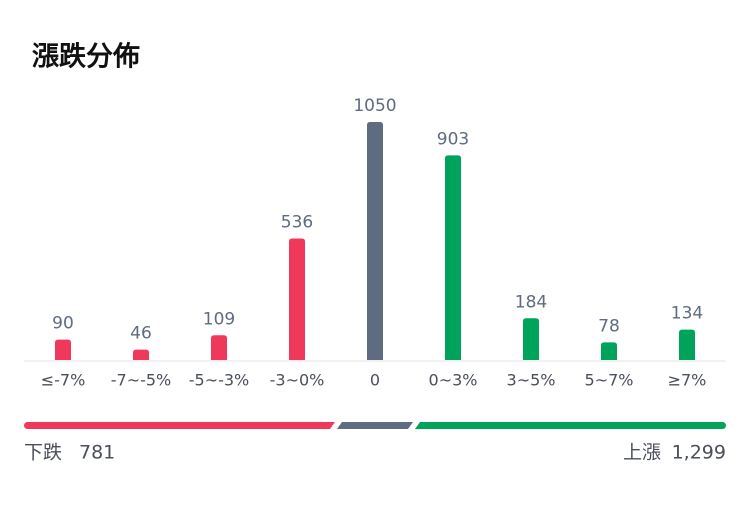  I want to click on x-tick-label: -3~0%, so click(297, 380).